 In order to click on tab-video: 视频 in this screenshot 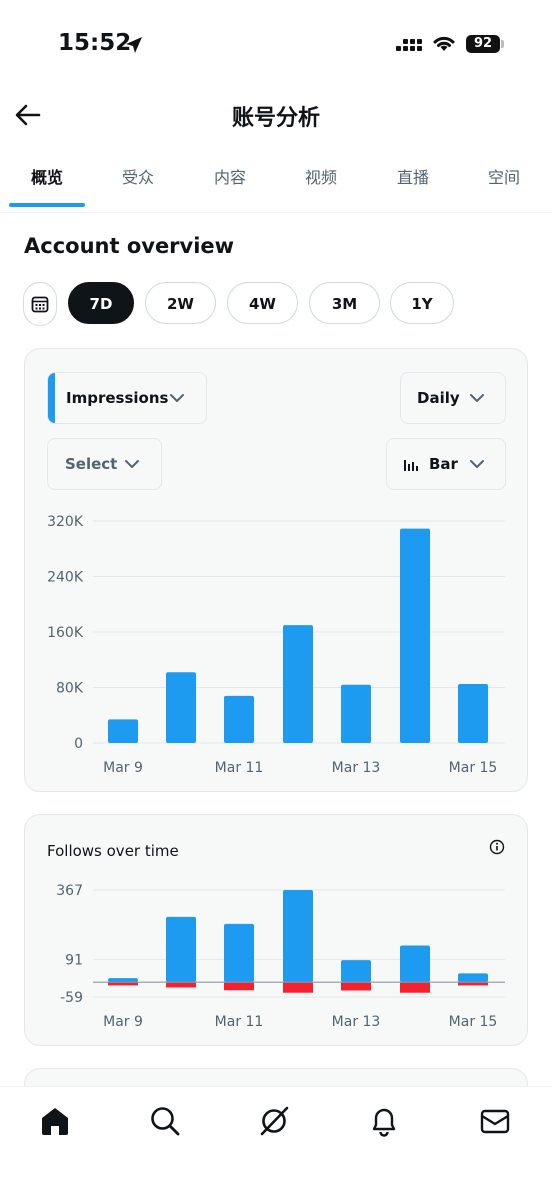, I will do `click(320, 177)`.